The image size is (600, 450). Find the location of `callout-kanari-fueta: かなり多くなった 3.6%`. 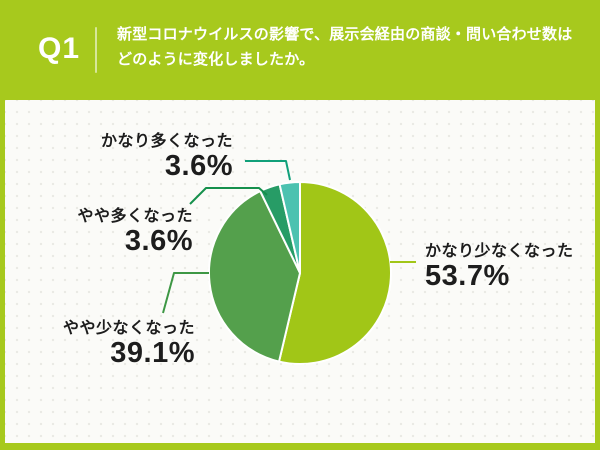

callout-kanari-fueta: かなり多くなった 3.6% is located at coordinates (166, 157).